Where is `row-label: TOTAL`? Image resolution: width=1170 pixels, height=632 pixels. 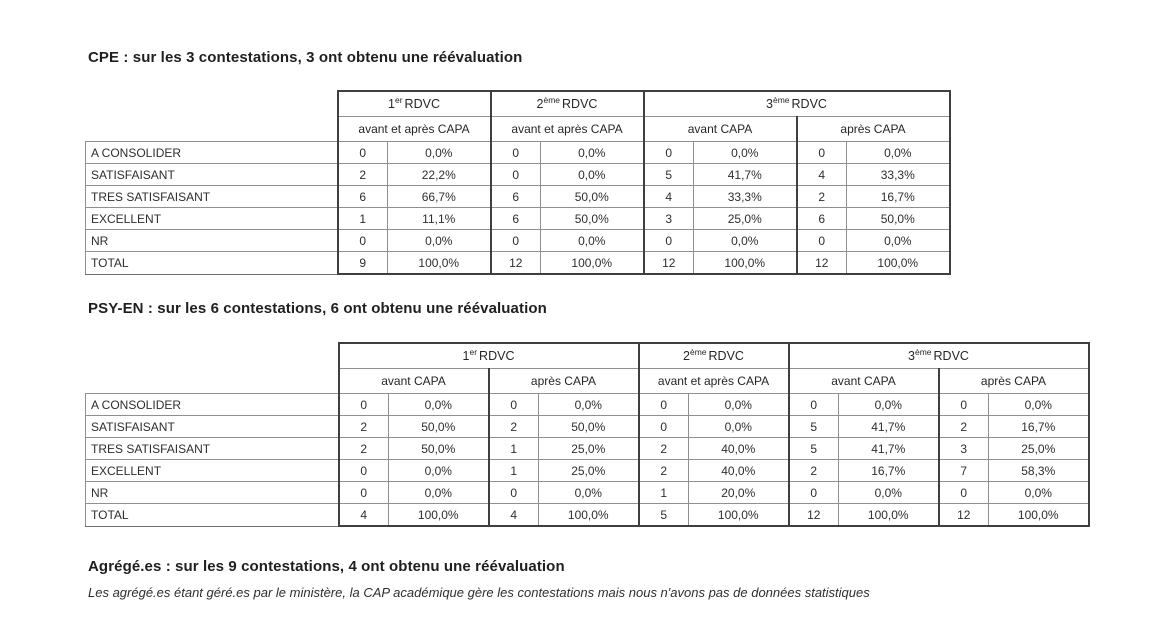
row-label: TOTAL is located at coordinates (212, 515).